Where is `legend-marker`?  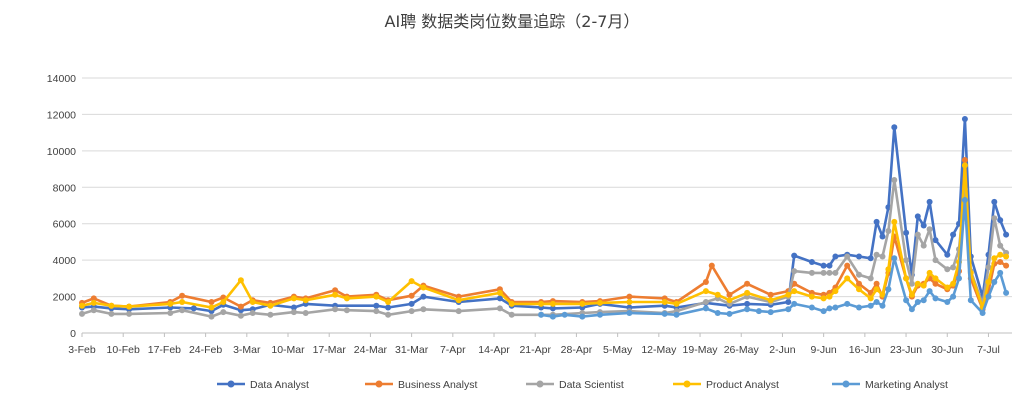 legend-marker is located at coordinates (846, 384).